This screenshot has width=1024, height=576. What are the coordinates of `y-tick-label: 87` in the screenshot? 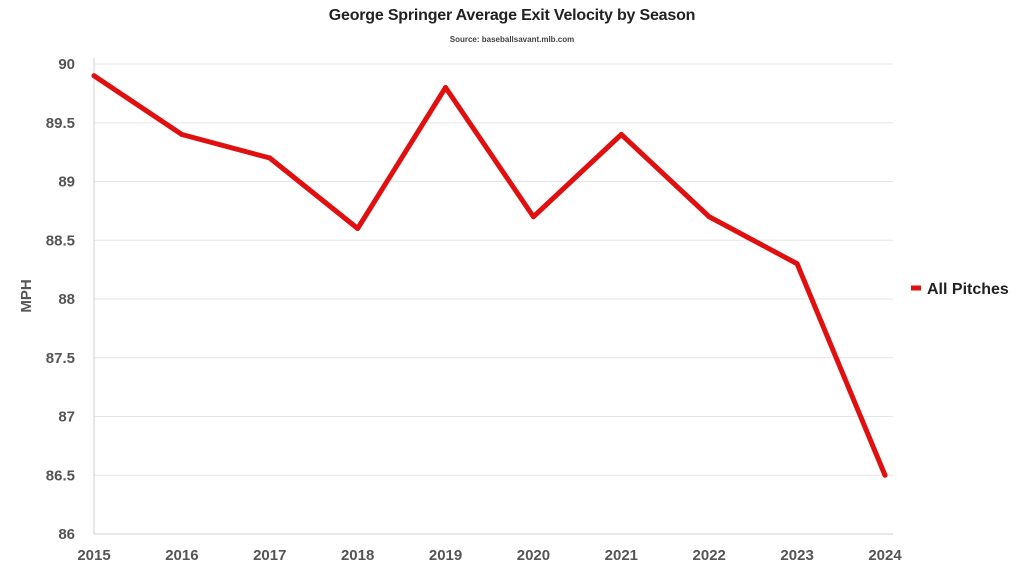 It's located at (66, 417).